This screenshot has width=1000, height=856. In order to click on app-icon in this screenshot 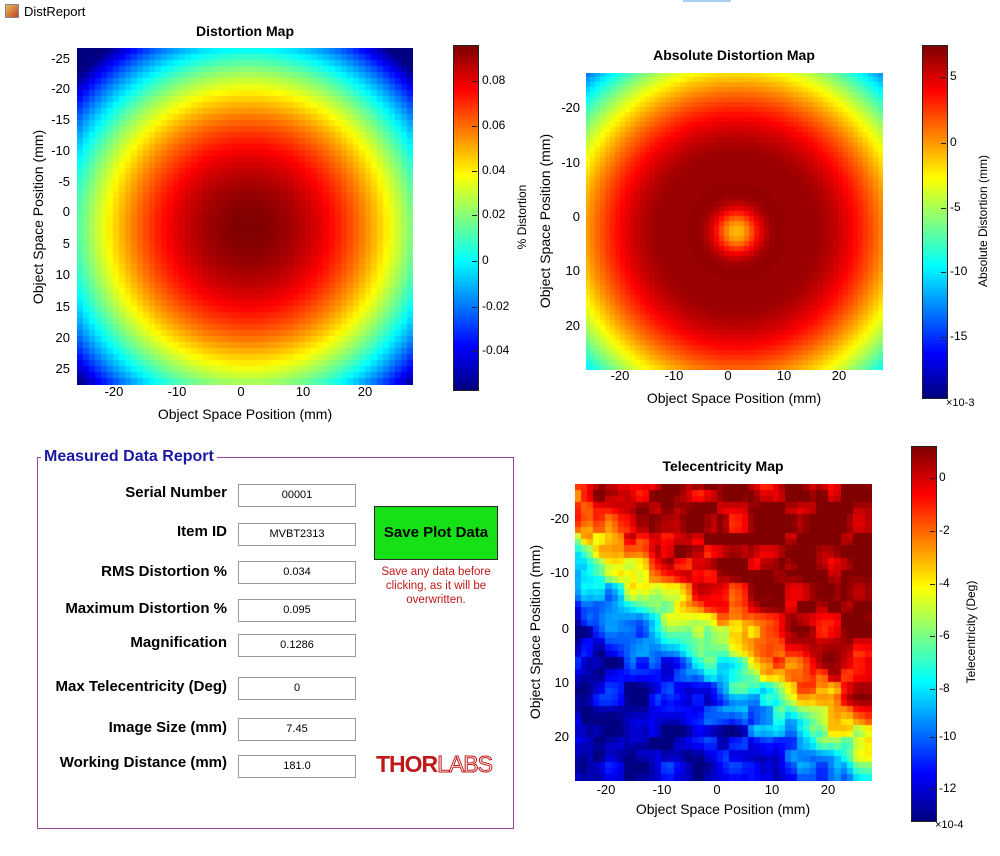, I will do `click(12, 11)`.